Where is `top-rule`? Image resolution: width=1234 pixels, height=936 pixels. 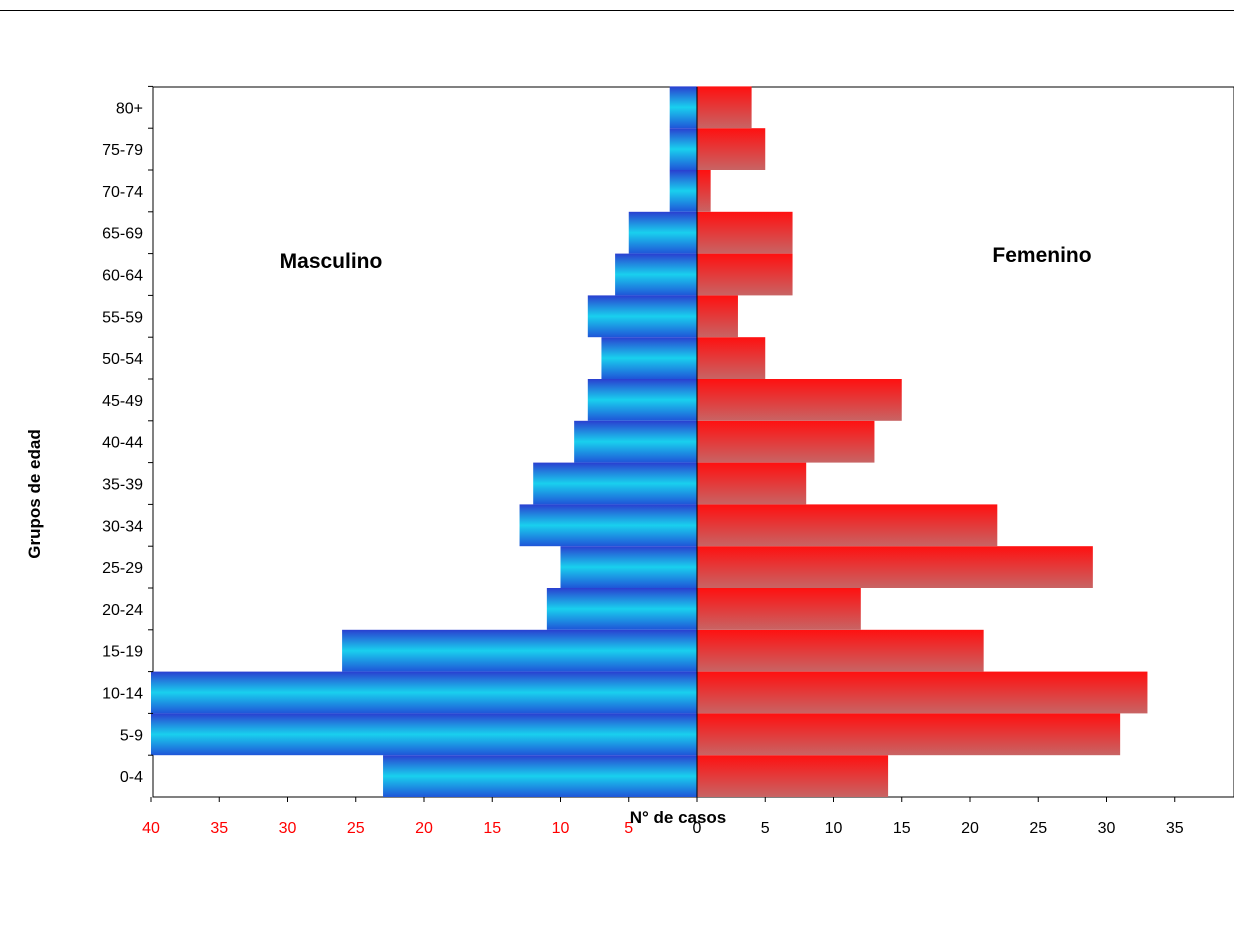
top-rule is located at coordinates (617, 10).